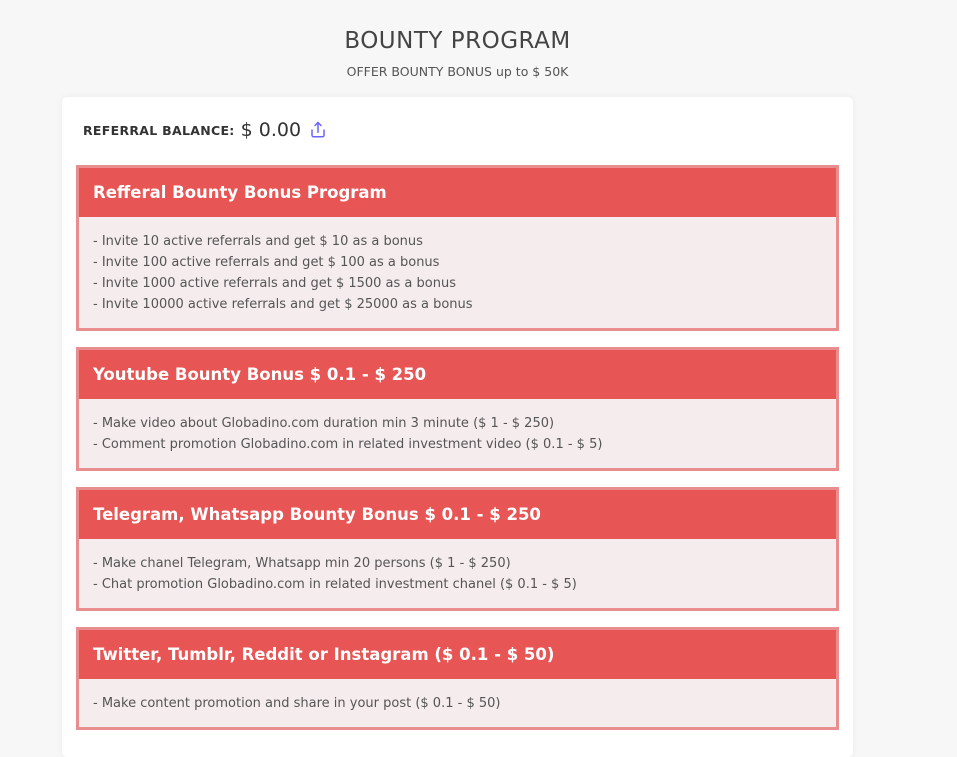 Image resolution: width=957 pixels, height=757 pixels. I want to click on section-title: Refferal Bounty Bonus Program, so click(457, 192).